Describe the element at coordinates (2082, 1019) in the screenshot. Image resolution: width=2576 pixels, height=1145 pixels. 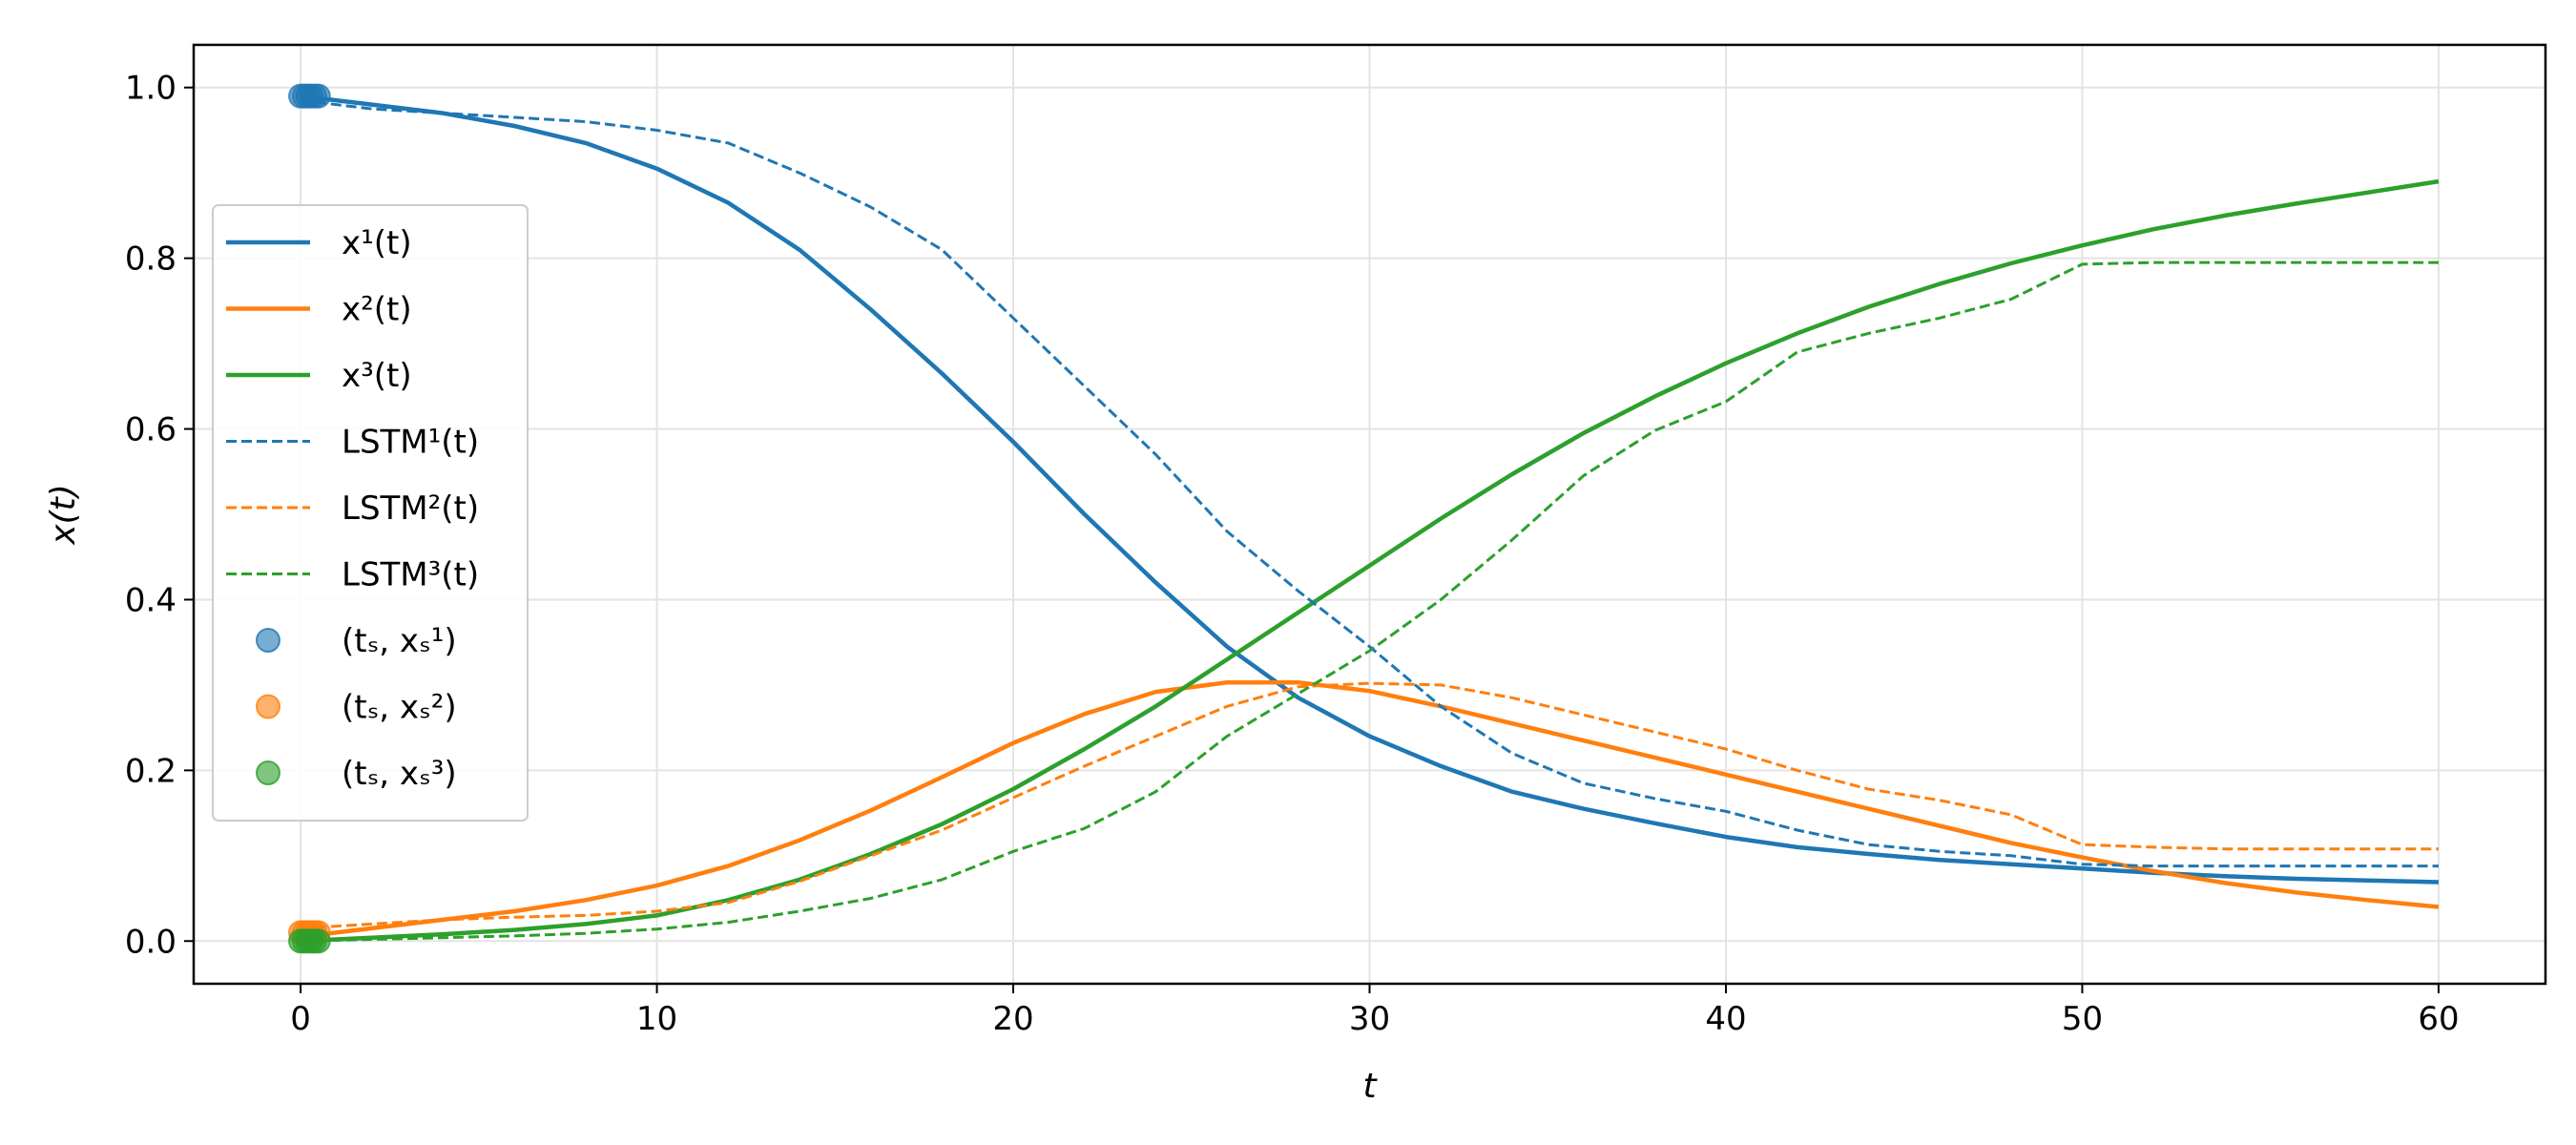
I see `x-tick-label: 50` at that location.